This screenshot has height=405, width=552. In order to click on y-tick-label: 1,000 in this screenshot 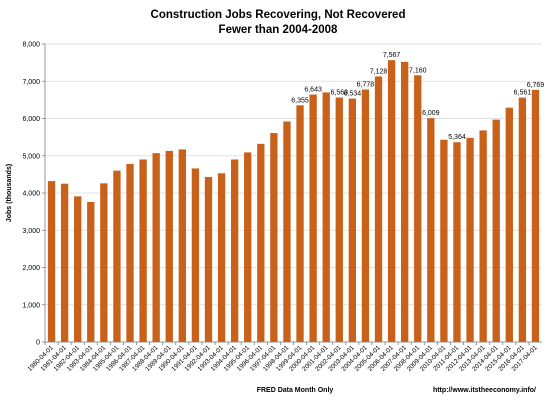, I will do `click(31, 305)`.